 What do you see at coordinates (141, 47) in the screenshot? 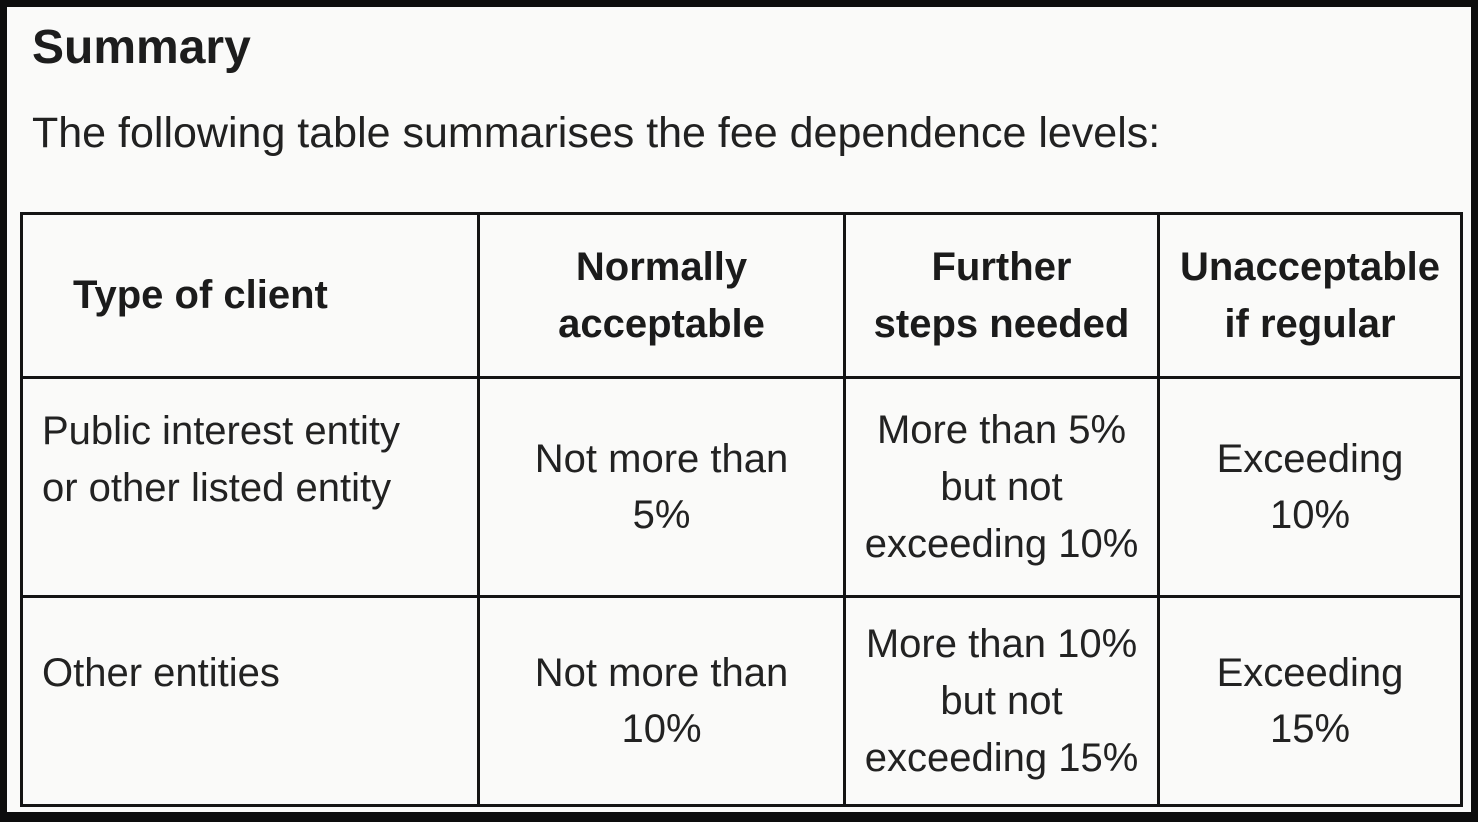
I see `page-title: Summary` at bounding box center [141, 47].